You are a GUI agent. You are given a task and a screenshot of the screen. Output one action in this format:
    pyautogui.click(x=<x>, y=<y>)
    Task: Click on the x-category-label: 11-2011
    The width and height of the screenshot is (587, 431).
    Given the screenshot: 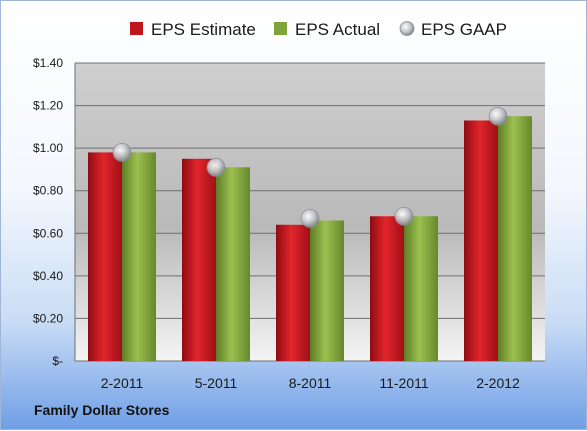 What is the action you would take?
    pyautogui.click(x=404, y=383)
    